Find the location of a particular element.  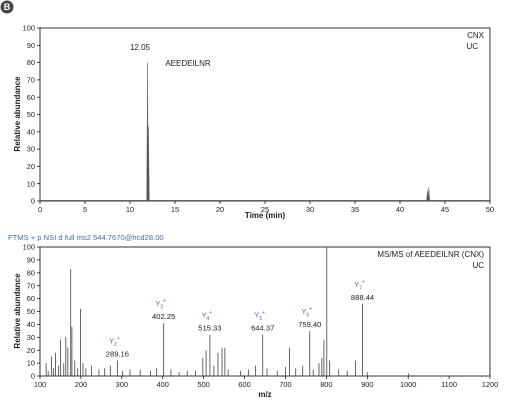

spectrum-x-ticks: 100 200 300 400 500 600 700 800 900 1000 1100 1200 is located at coordinates (266, 382).